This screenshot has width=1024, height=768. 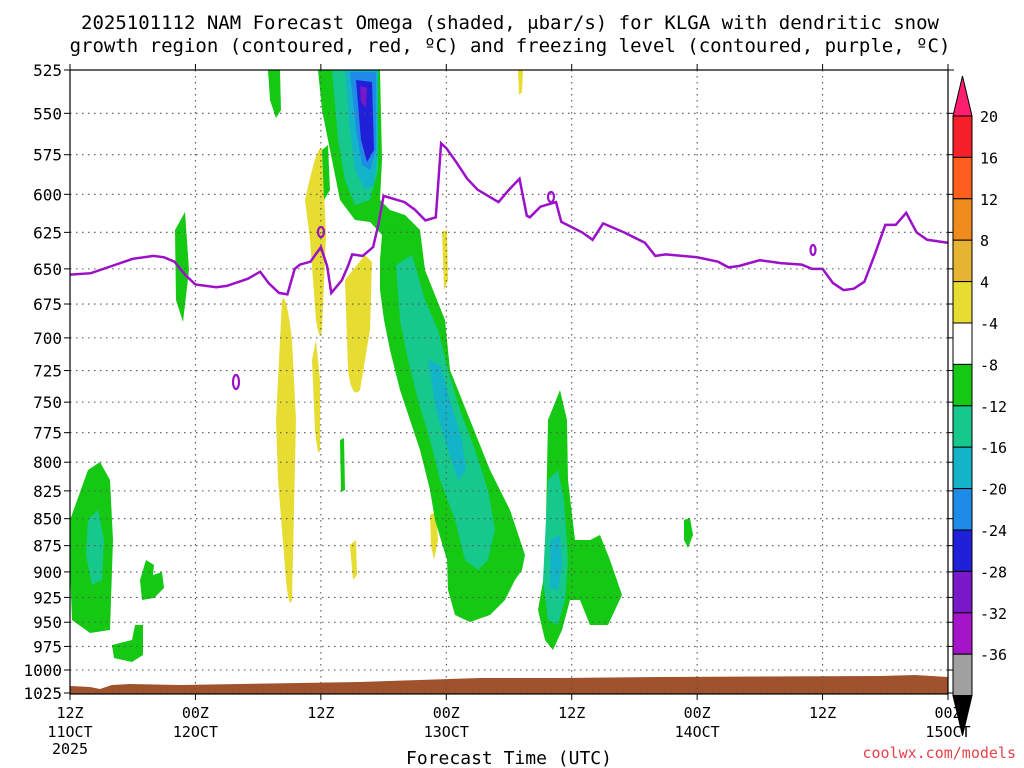 What do you see at coordinates (993, 572) in the screenshot?
I see `colorbar-label: -28` at bounding box center [993, 572].